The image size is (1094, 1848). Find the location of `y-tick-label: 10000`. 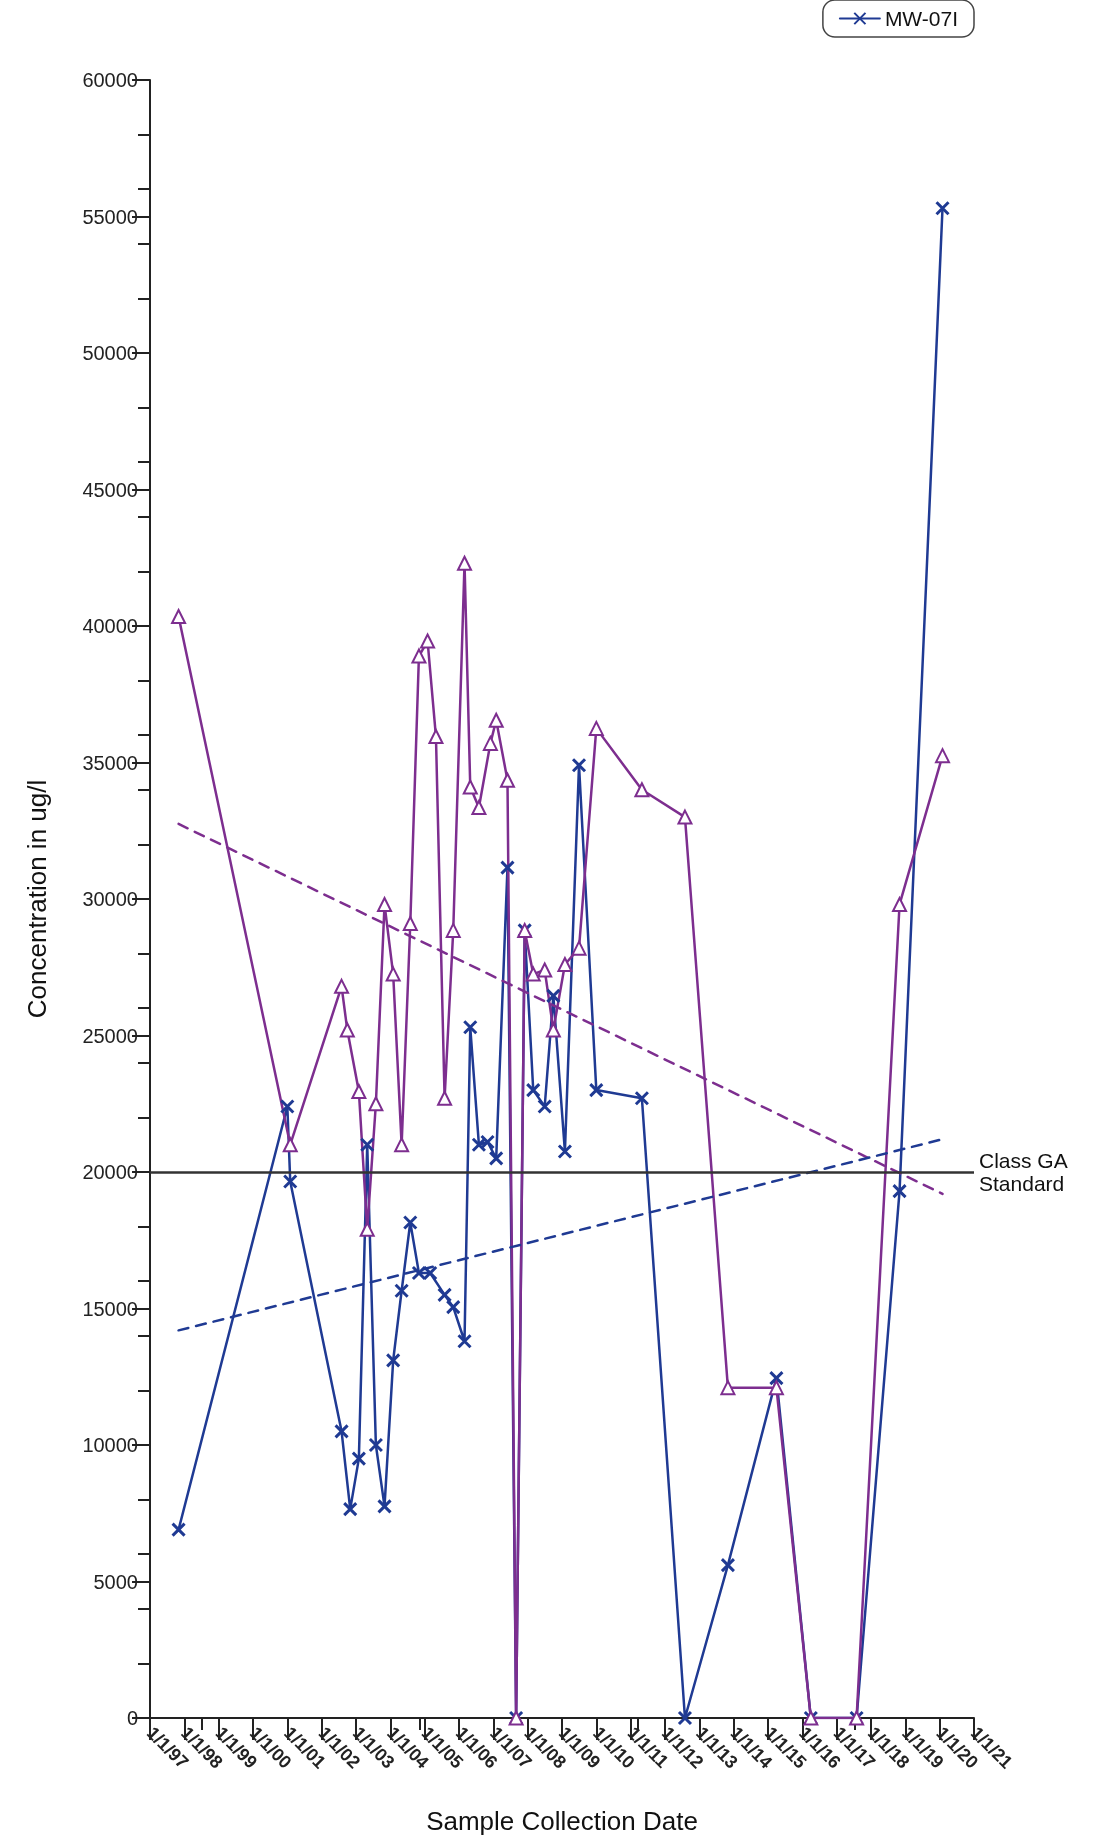

y-tick-label: 10000 is located at coordinates (110, 1445).